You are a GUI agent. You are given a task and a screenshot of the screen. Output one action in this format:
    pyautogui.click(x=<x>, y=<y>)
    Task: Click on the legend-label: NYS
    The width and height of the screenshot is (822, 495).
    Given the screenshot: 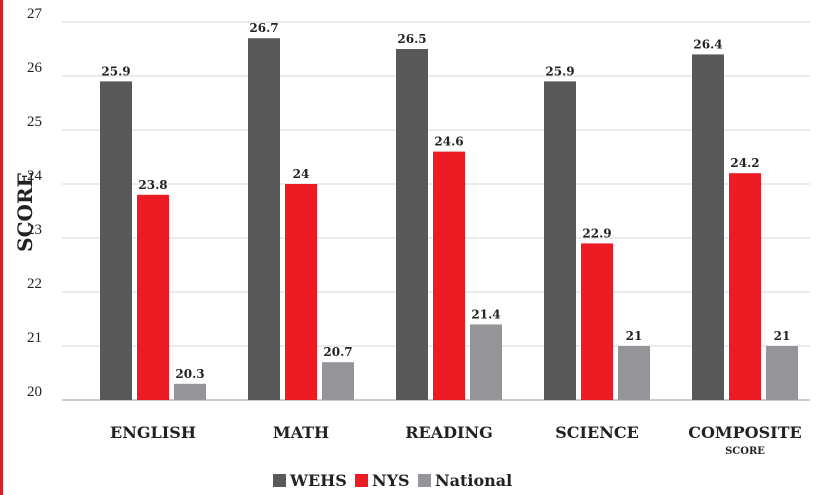 What is the action you would take?
    pyautogui.click(x=391, y=480)
    